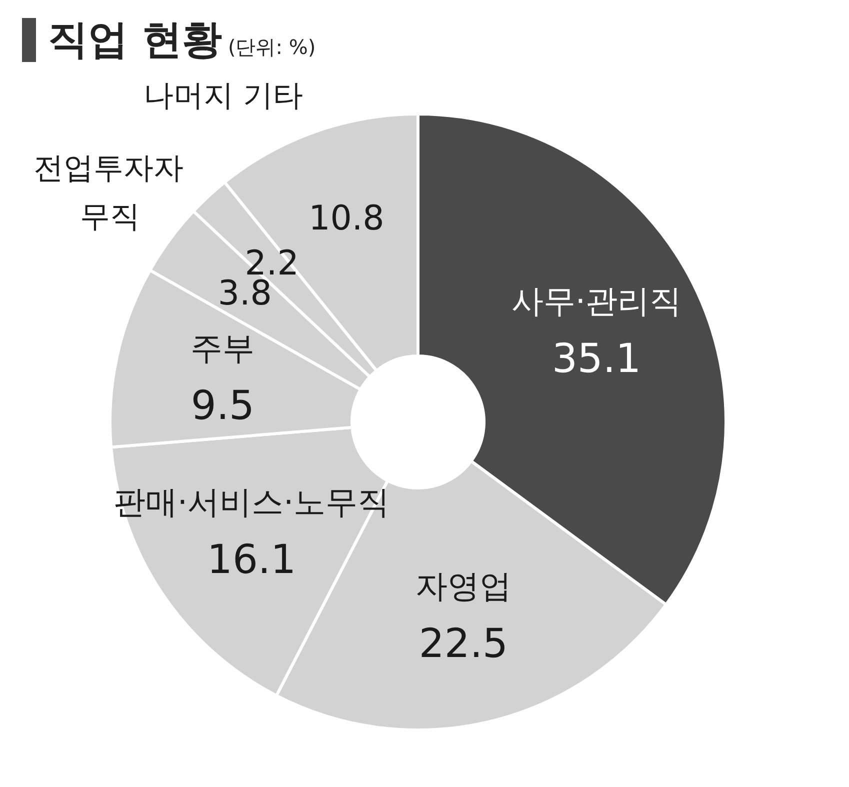  I want to click on slice-label: 주부, so click(222, 347).